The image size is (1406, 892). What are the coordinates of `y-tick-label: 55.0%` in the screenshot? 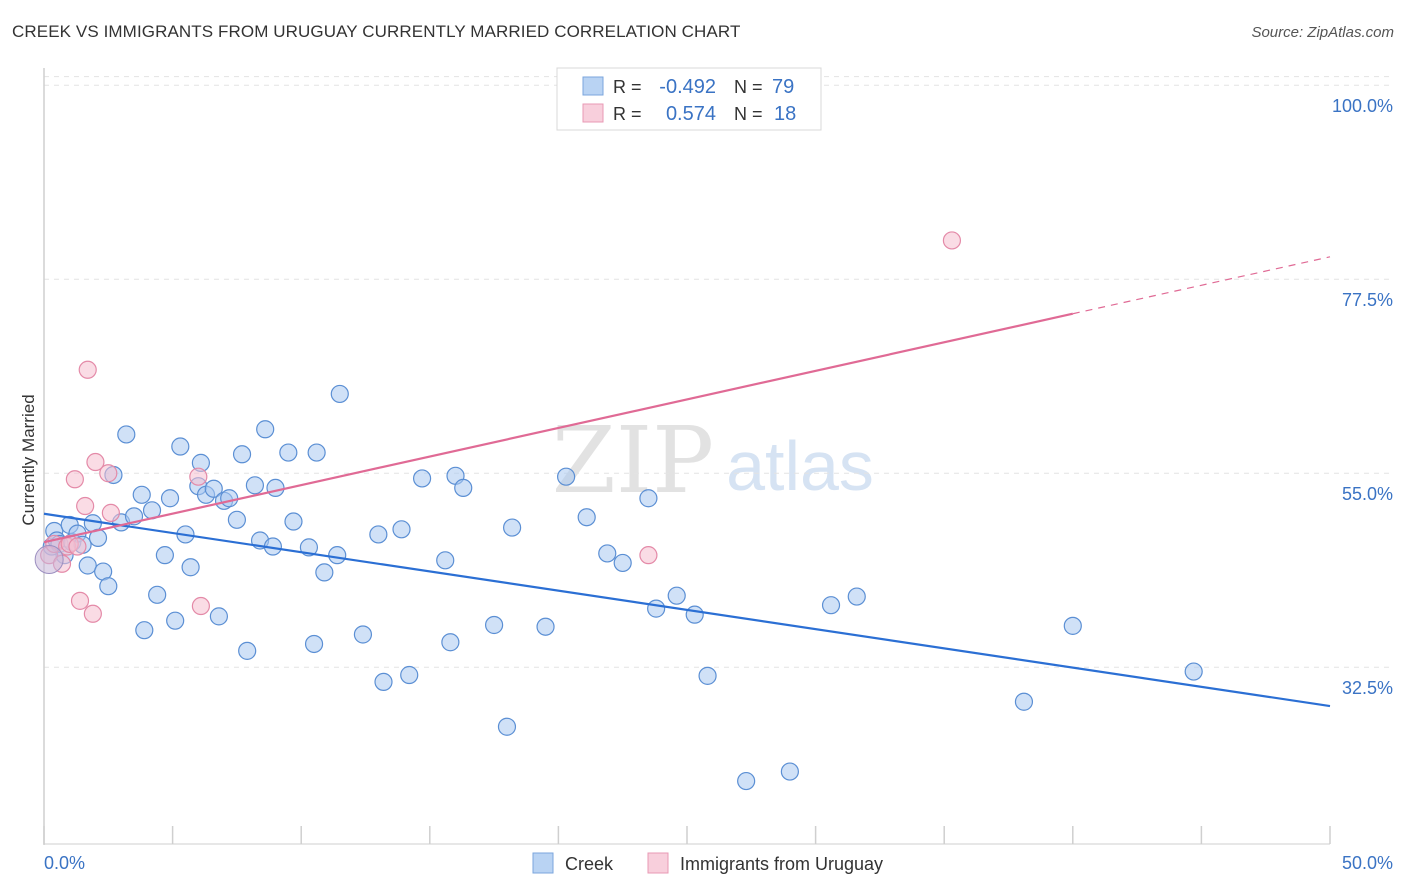 It's located at (1367, 494).